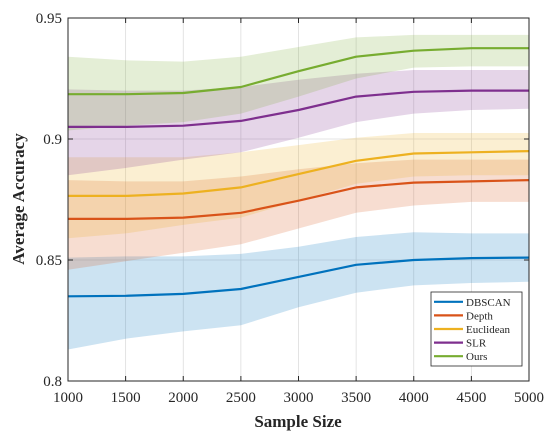  I want to click on y-axis-title: Average Accuracy, so click(18, 199).